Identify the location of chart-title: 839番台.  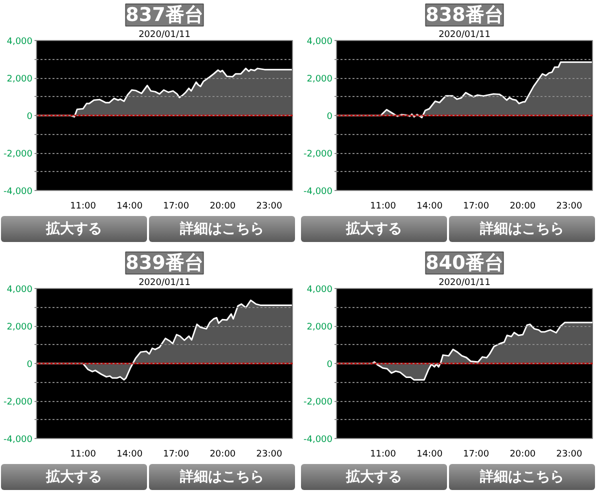
(165, 263).